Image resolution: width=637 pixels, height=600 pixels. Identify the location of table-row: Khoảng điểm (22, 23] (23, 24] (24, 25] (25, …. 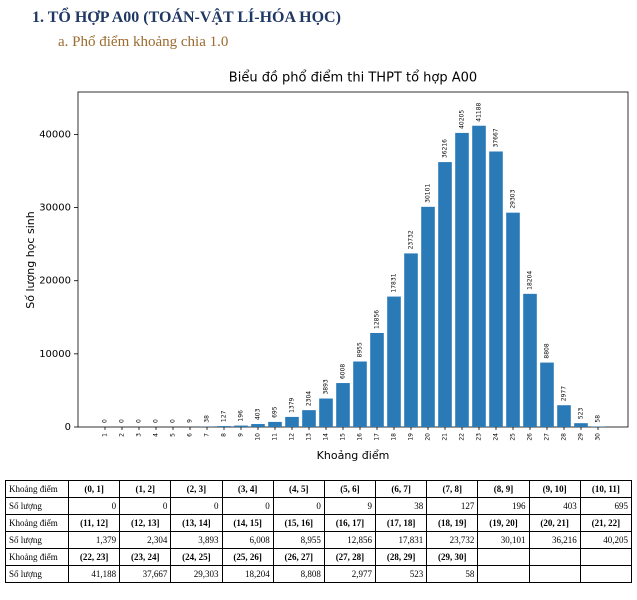
(319, 557).